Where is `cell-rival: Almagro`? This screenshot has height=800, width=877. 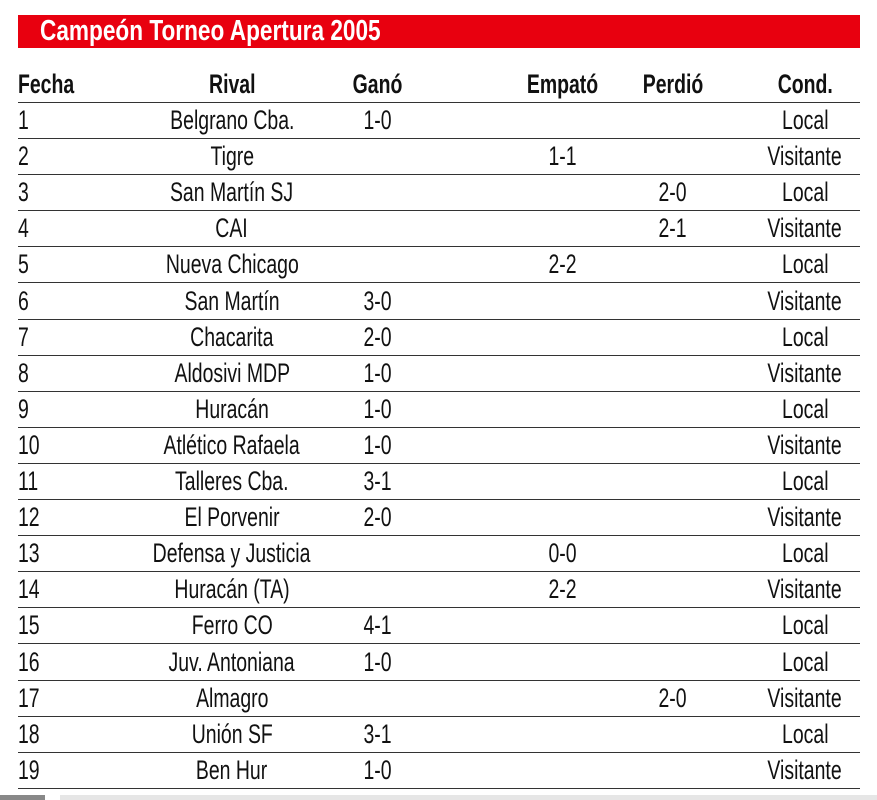
cell-rival: Almagro is located at coordinates (232, 698).